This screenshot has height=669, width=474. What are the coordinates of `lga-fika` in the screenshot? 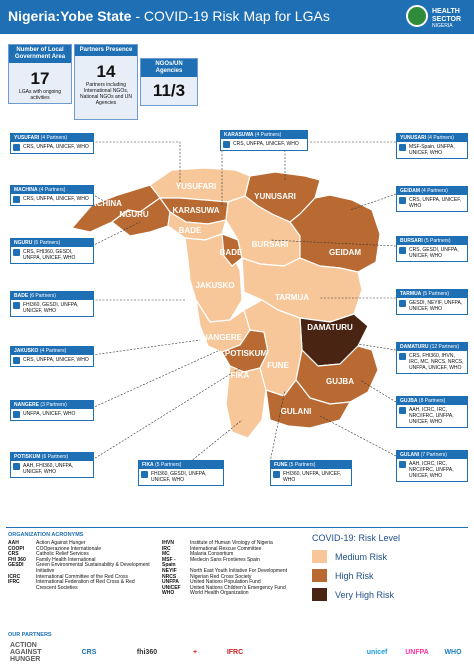 It's located at (246, 402).